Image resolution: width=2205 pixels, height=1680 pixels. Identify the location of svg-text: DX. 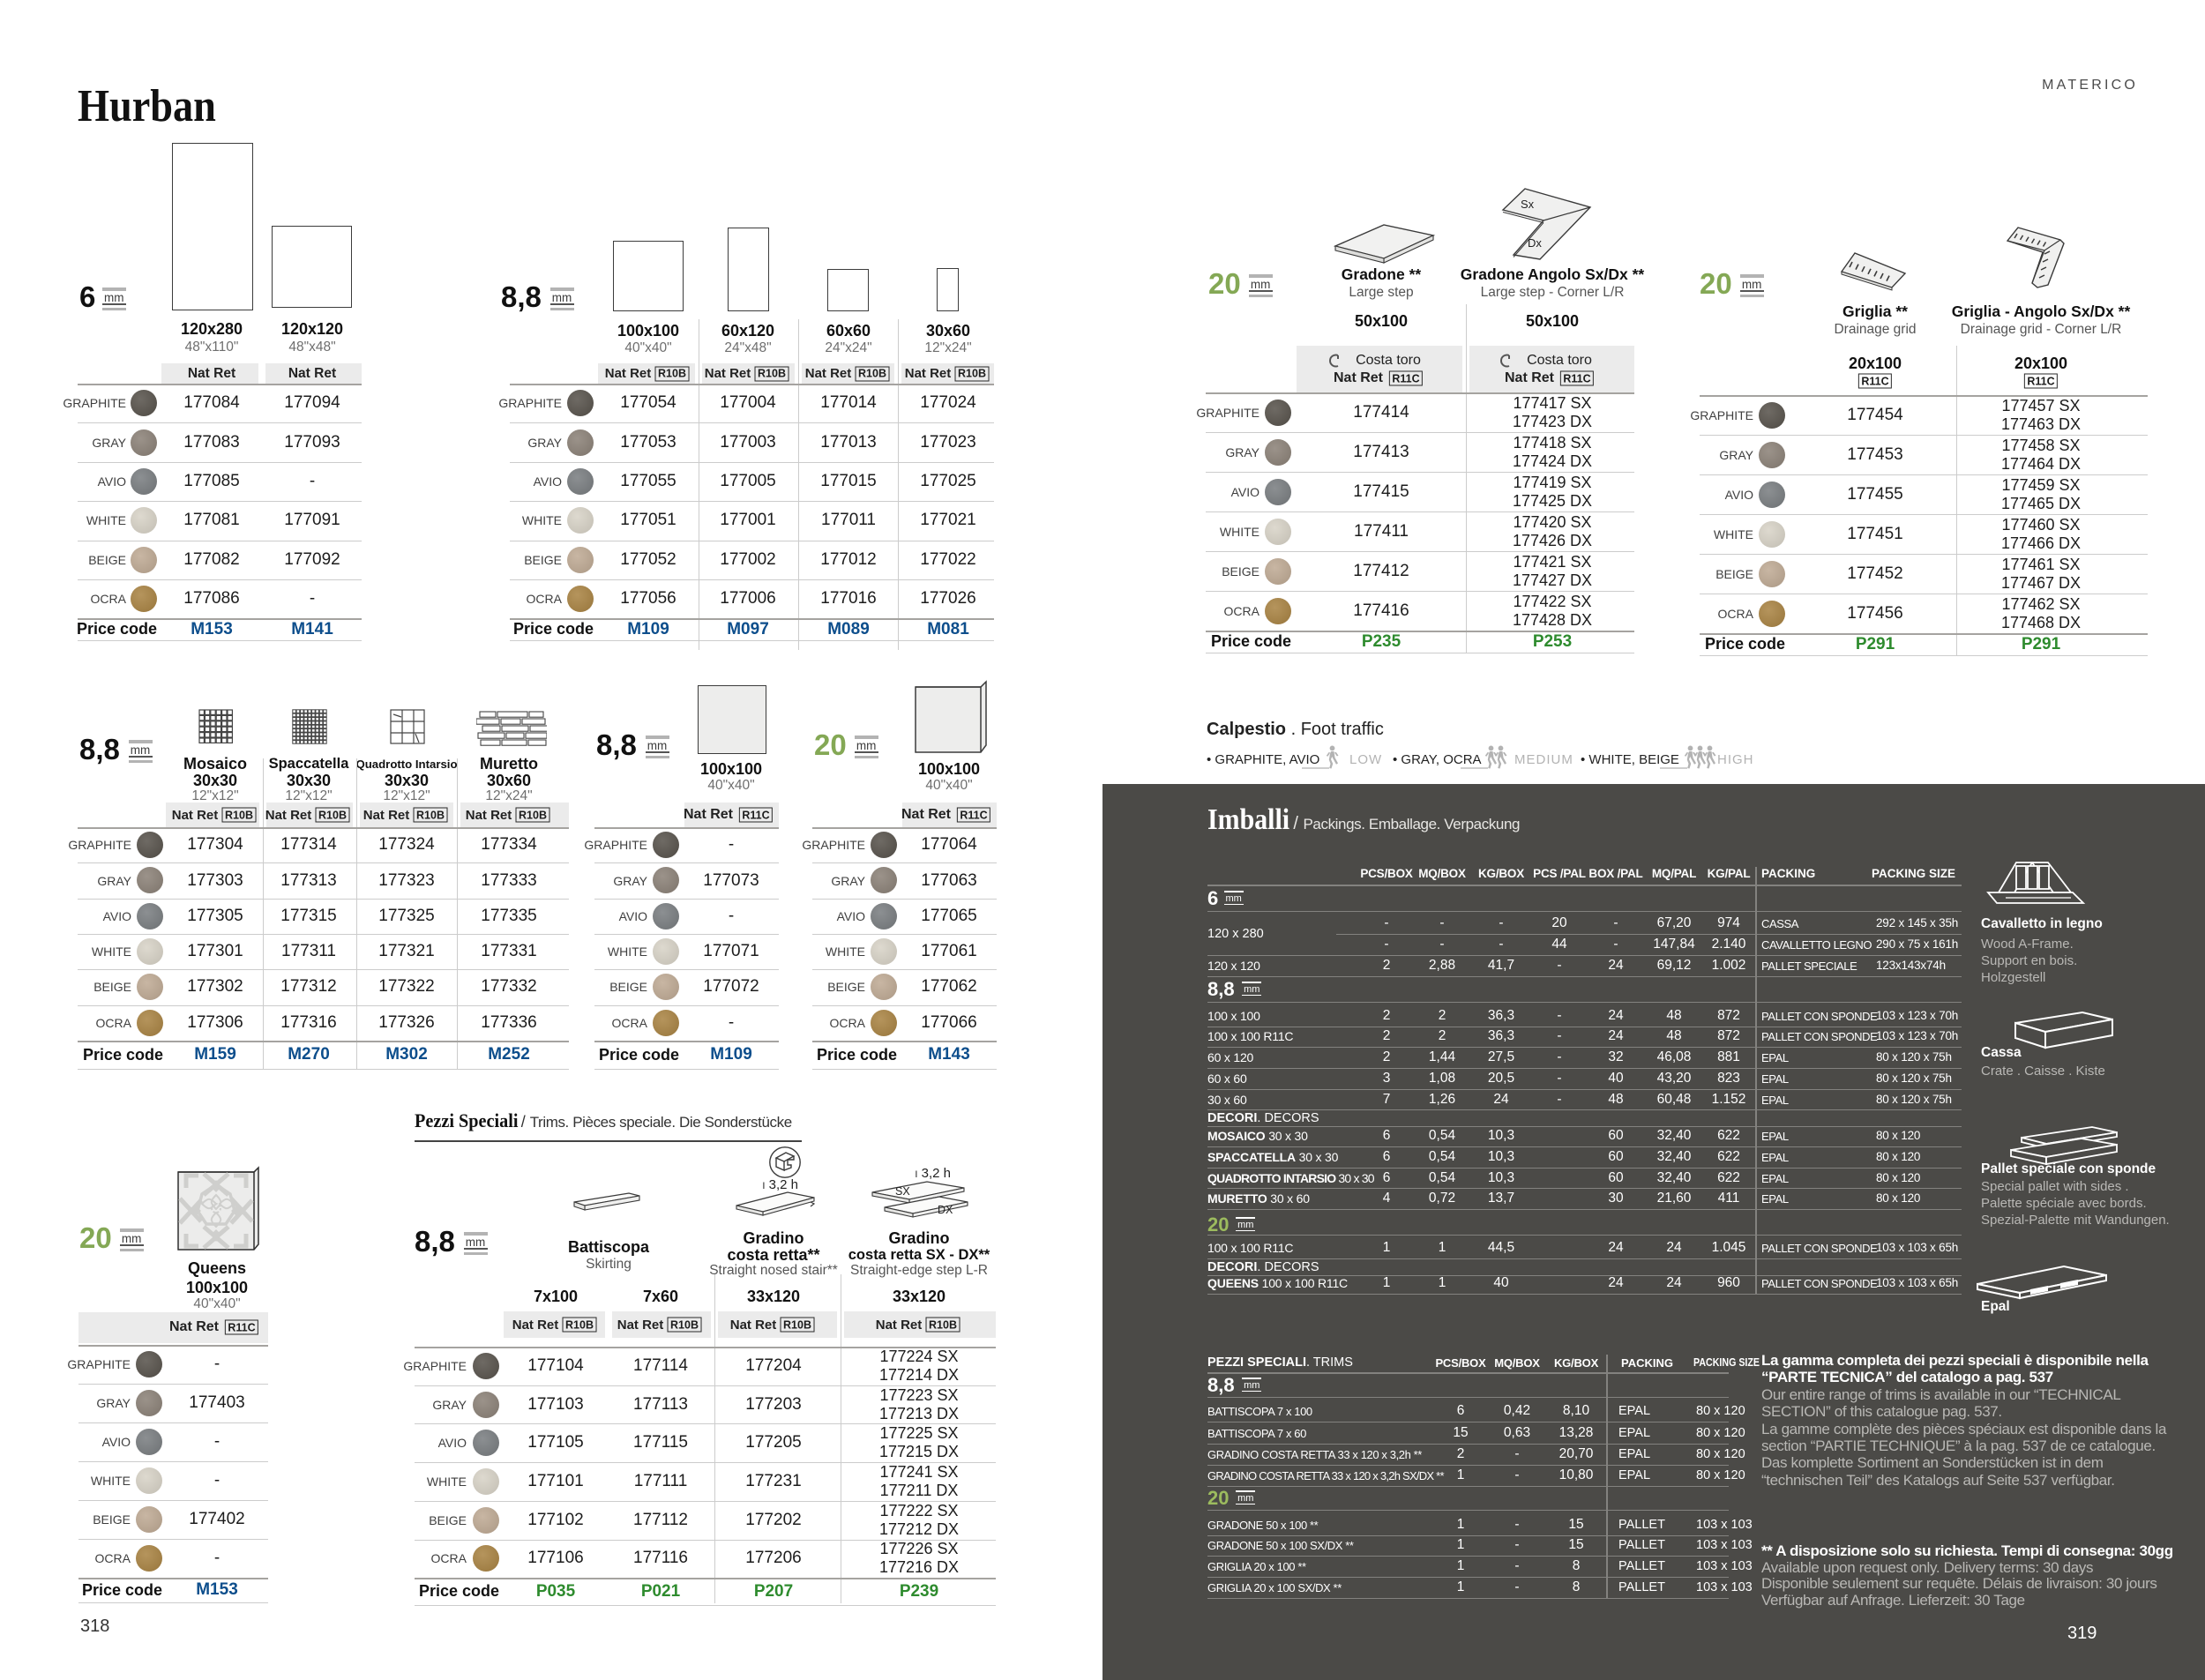
(945, 1210).